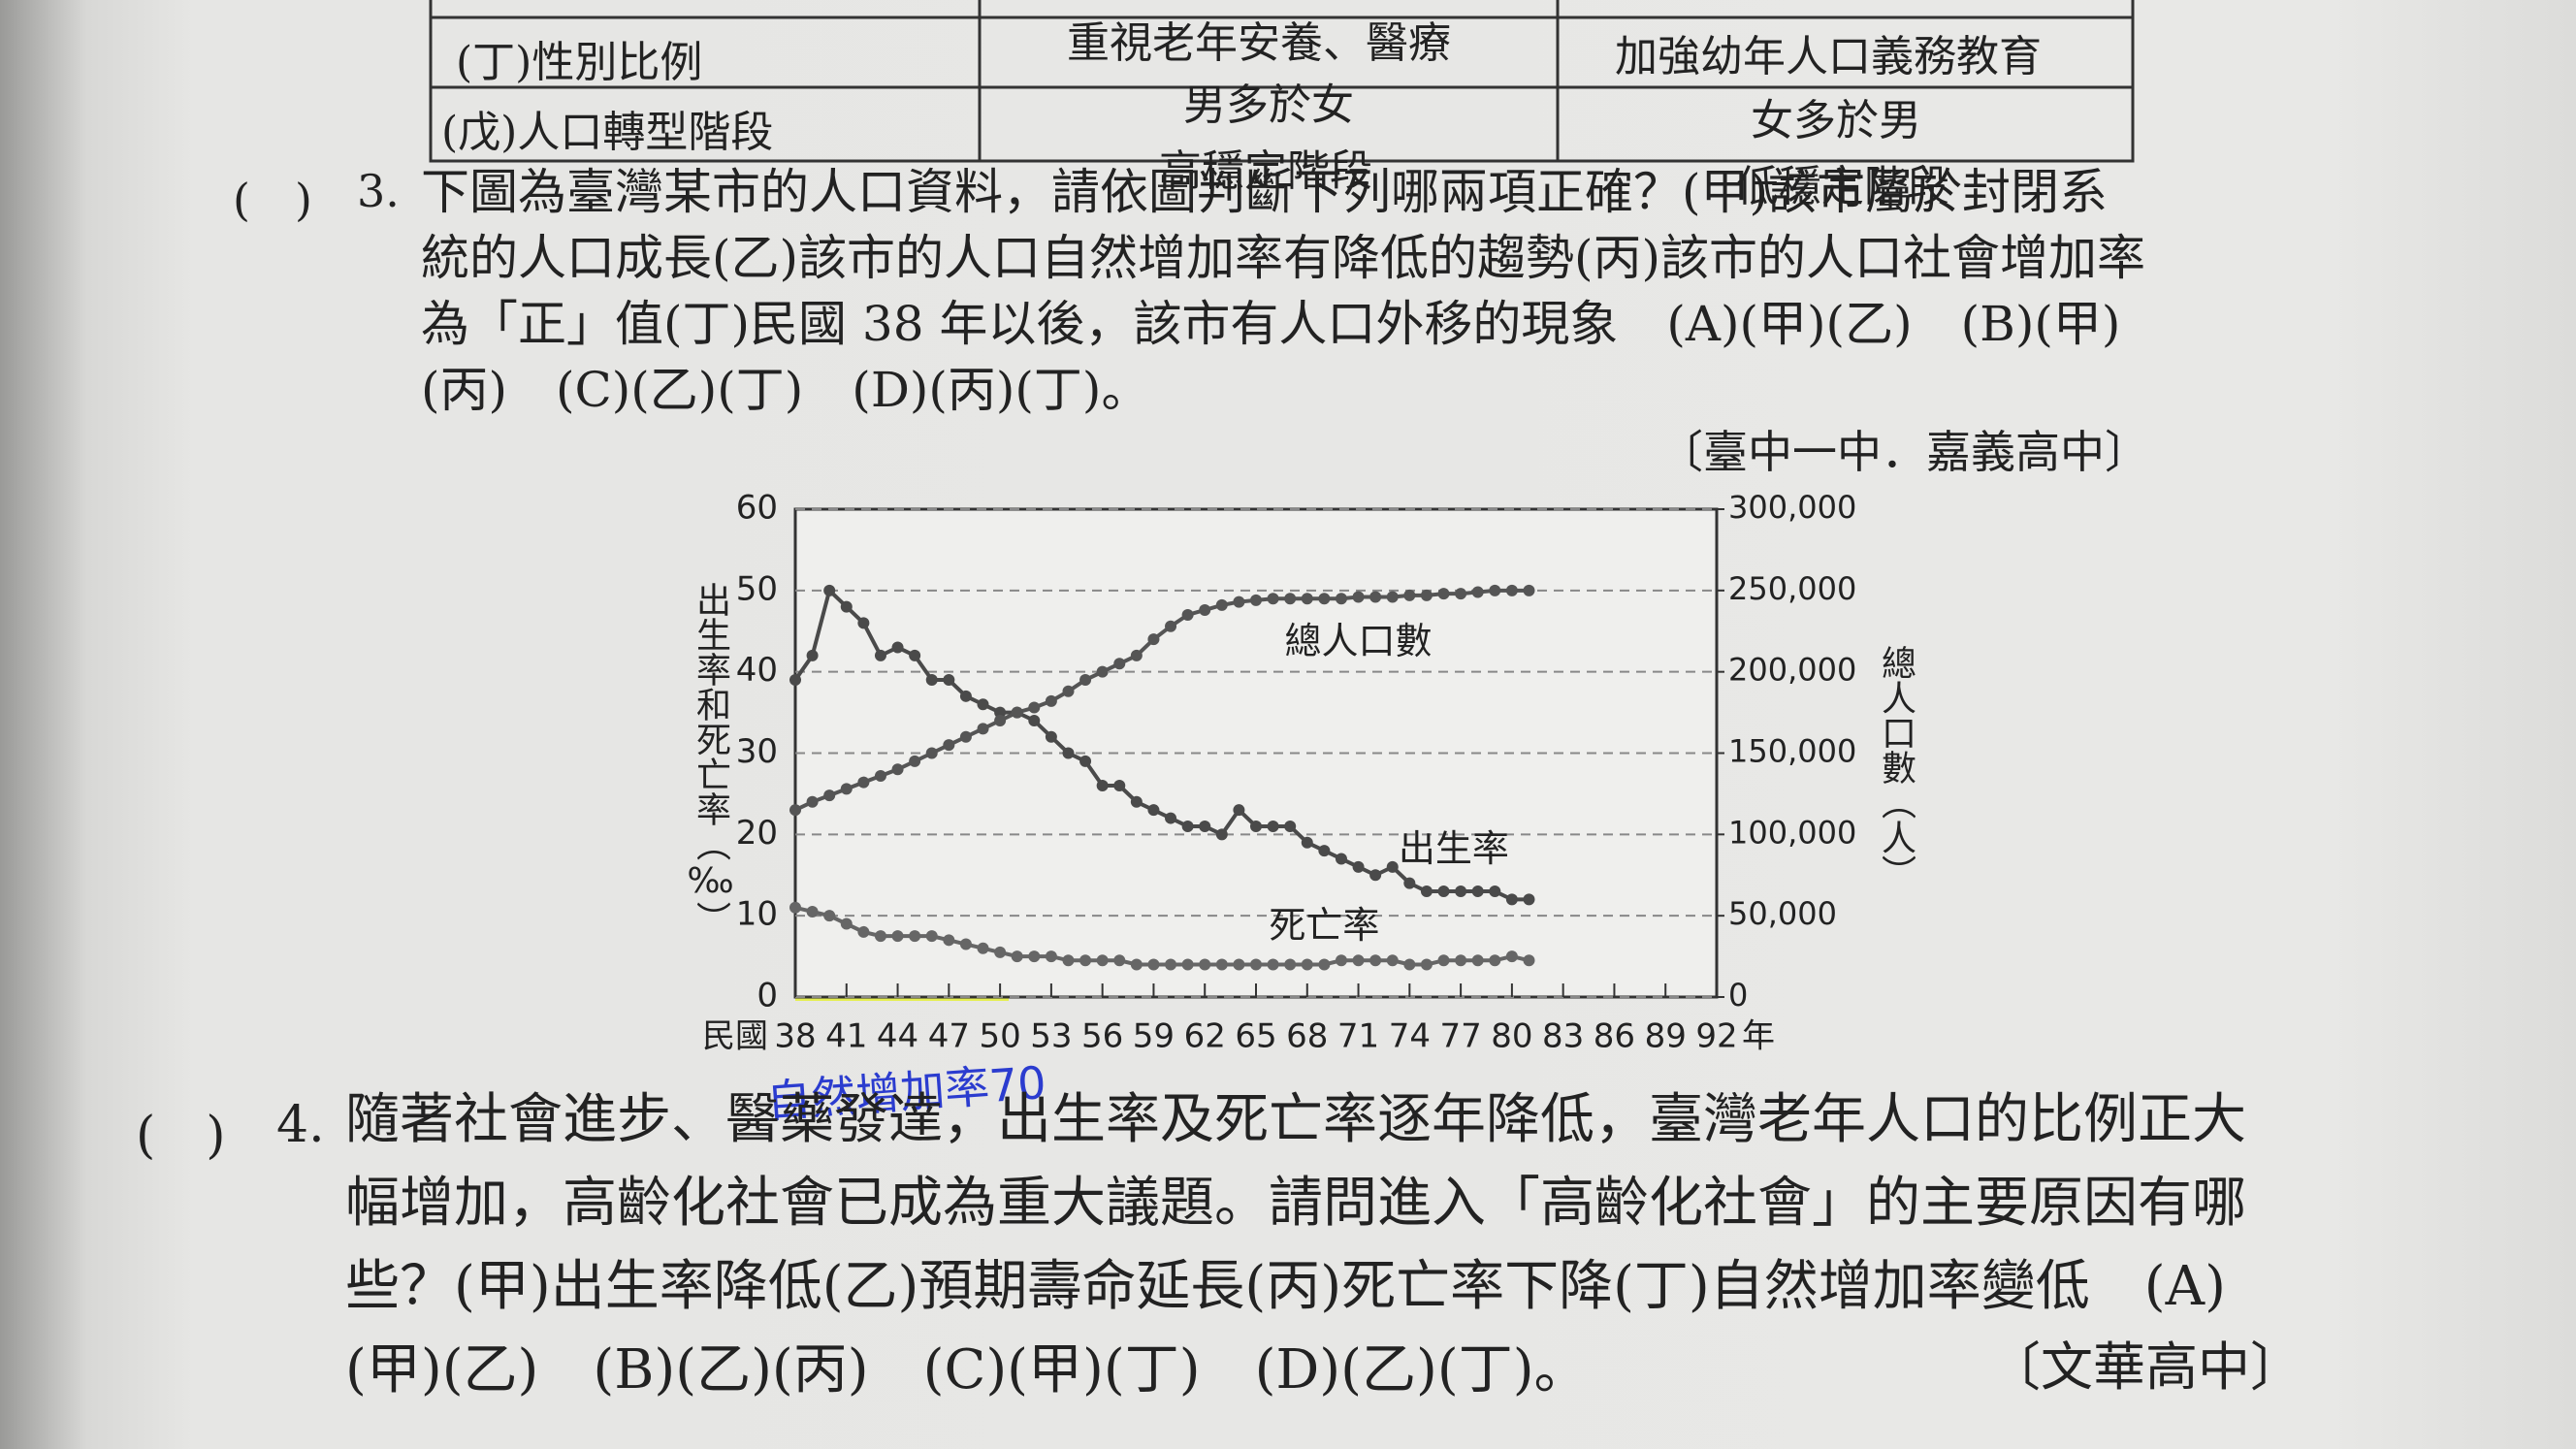 The image size is (2576, 1449). What do you see at coordinates (1205, 1036) in the screenshot?
I see `x-tick-label: 62` at bounding box center [1205, 1036].